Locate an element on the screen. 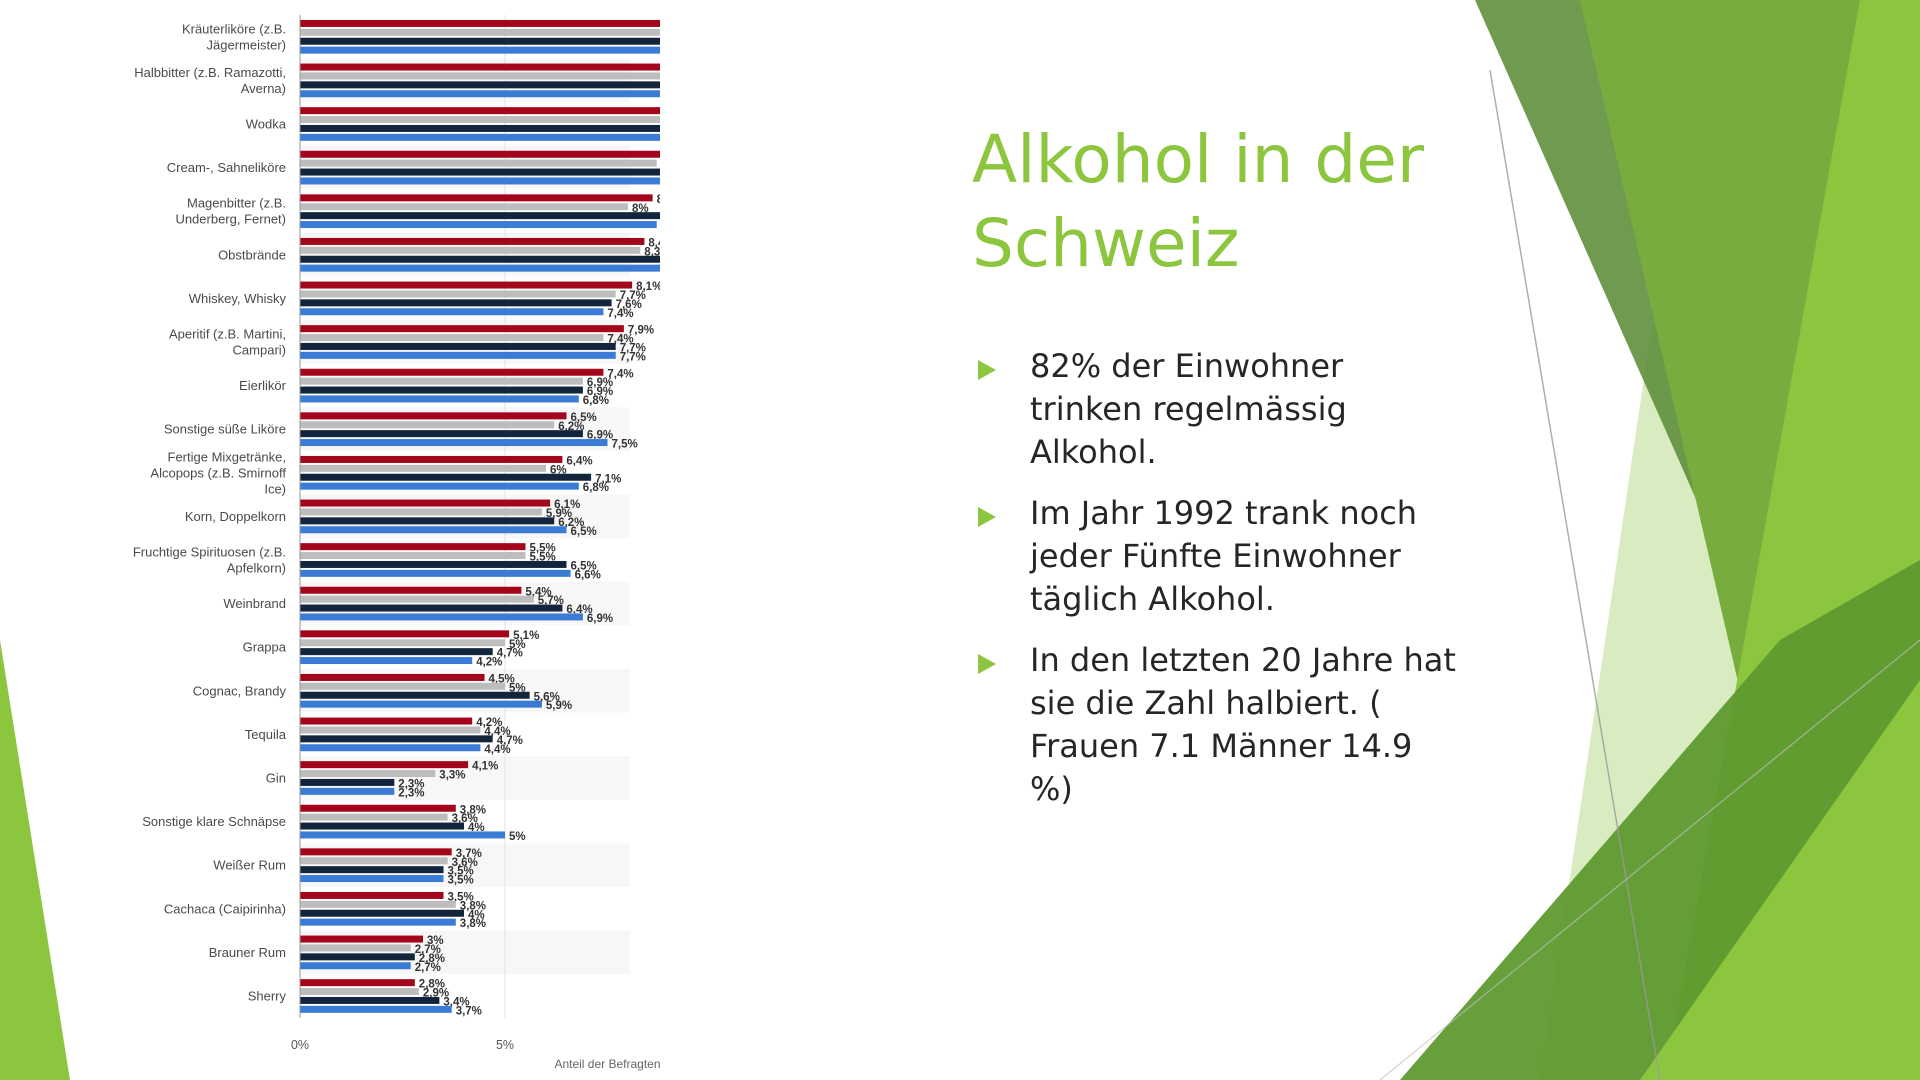 The image size is (1920, 1080). x-tick-label: 0% is located at coordinates (300, 1045).